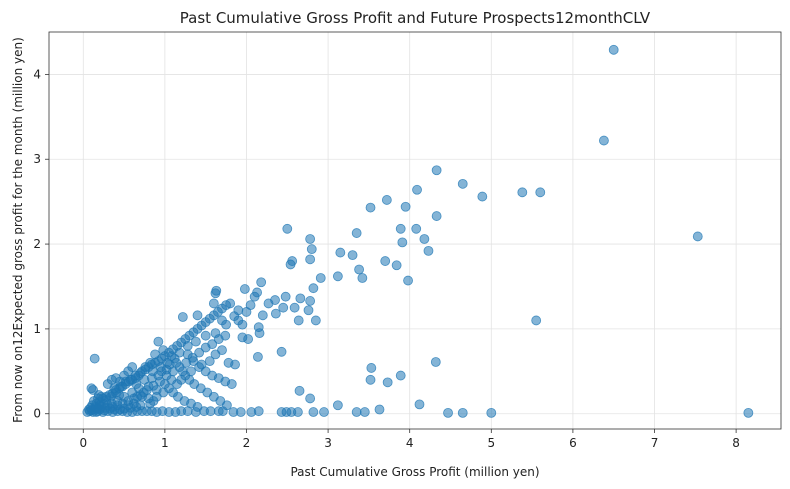  I want to click on y-tick-label: 1, so click(37, 329).